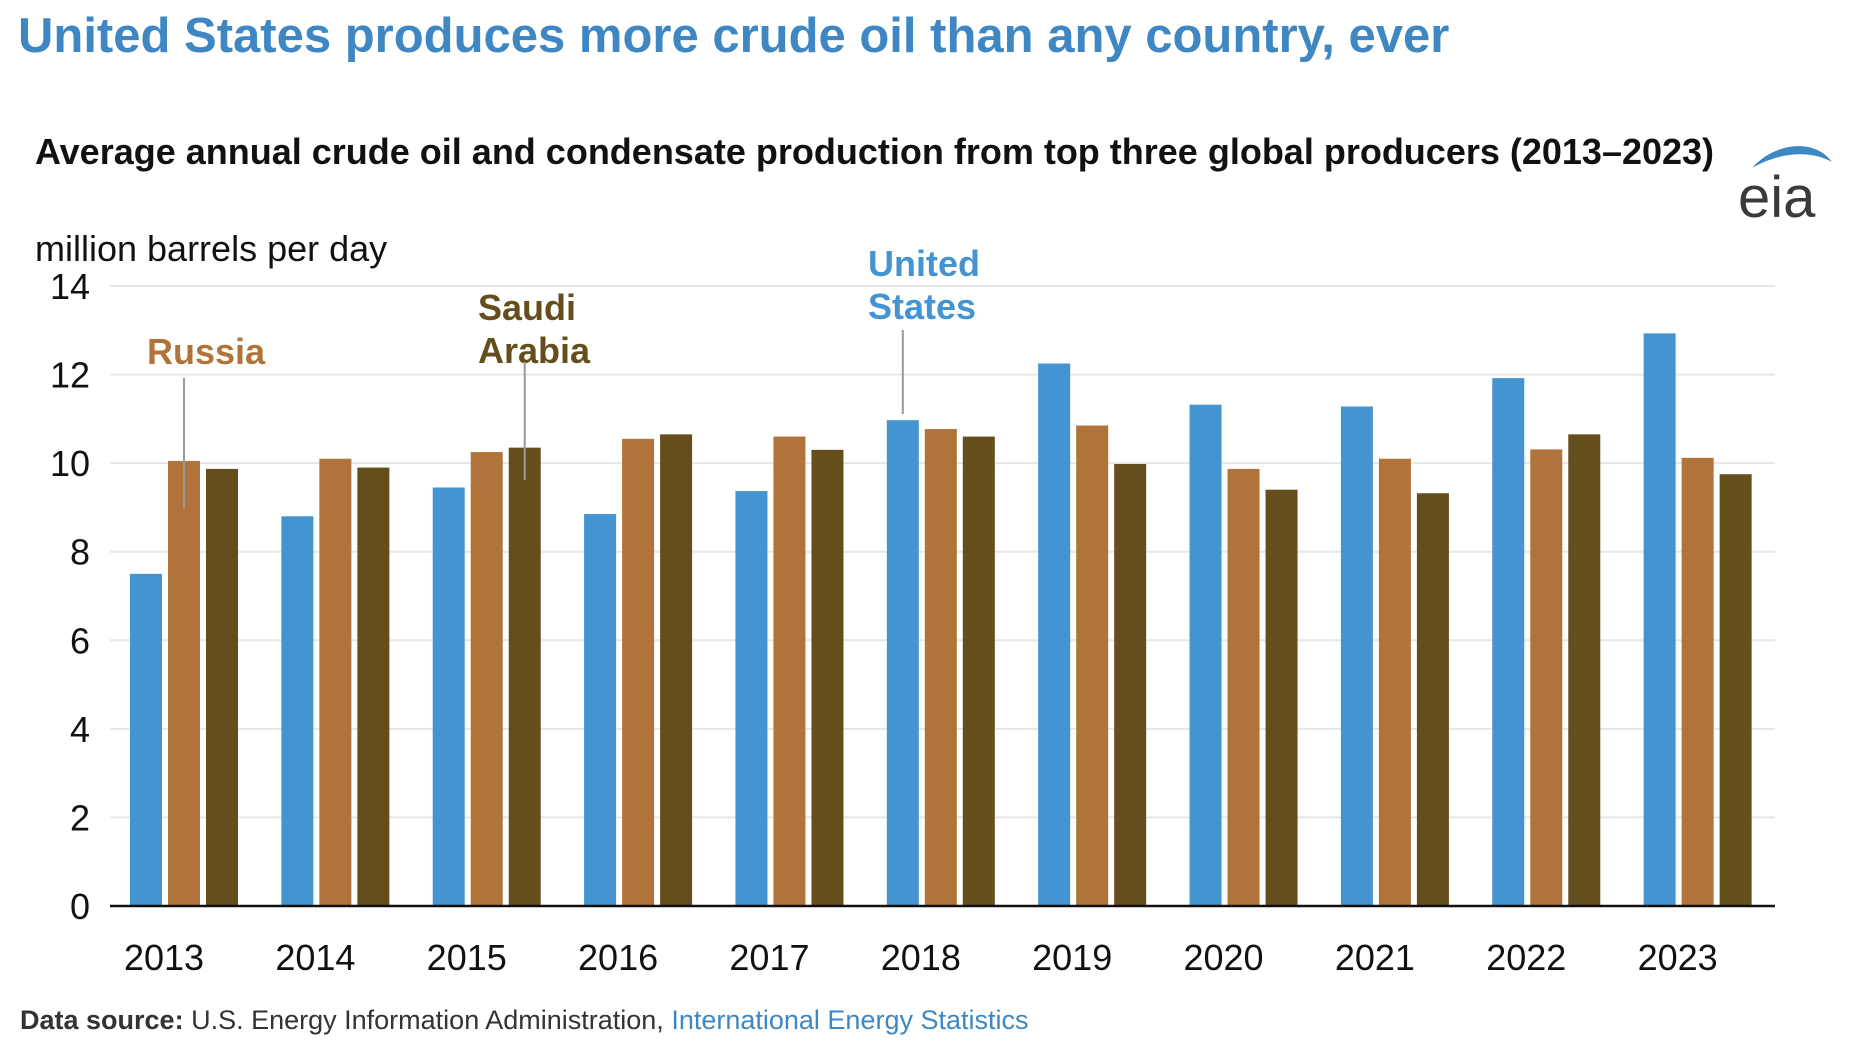 The image size is (1850, 1050). Describe the element at coordinates (1777, 197) in the screenshot. I see `eia-logo-text: eia` at that location.